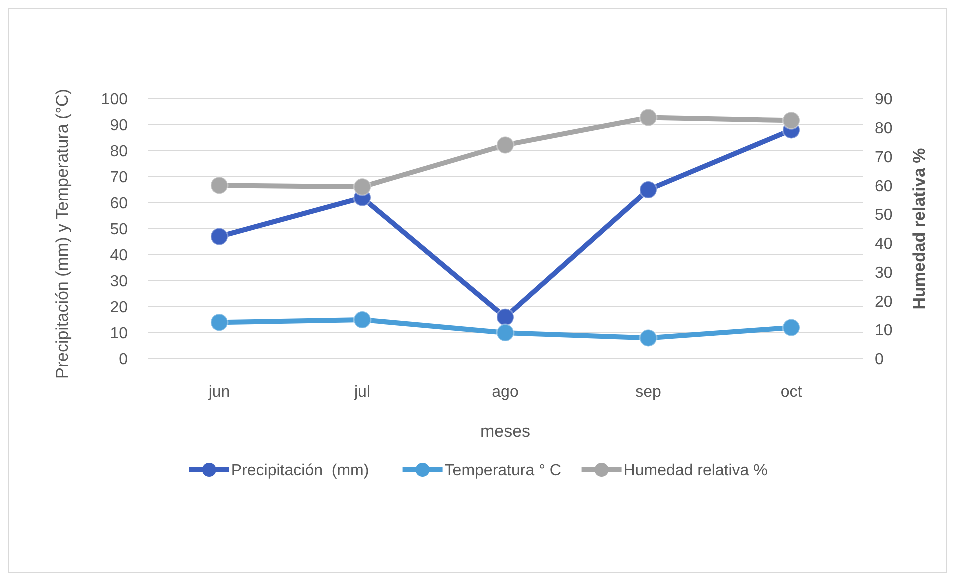 This screenshot has height=582, width=959. I want to click on y2-tick-label: 30, so click(884, 273).